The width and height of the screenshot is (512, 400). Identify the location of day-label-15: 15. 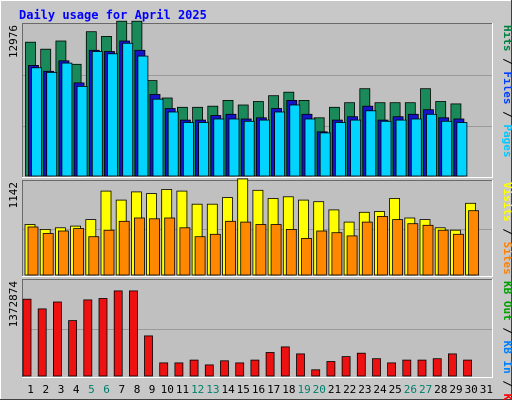
(243, 389).